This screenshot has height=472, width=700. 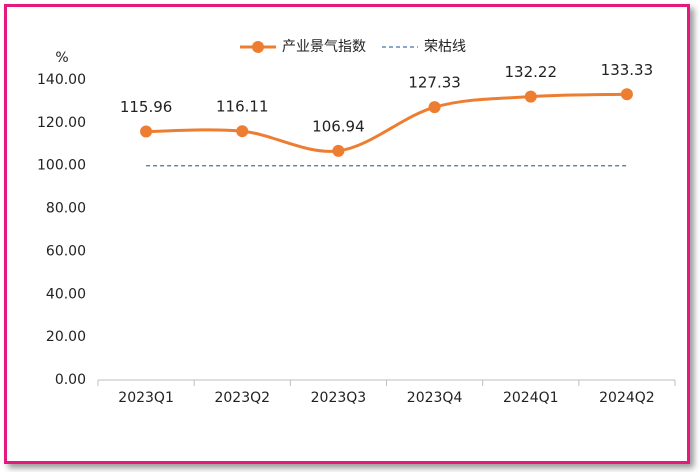 I want to click on data-label: 127.33, so click(x=434, y=83).